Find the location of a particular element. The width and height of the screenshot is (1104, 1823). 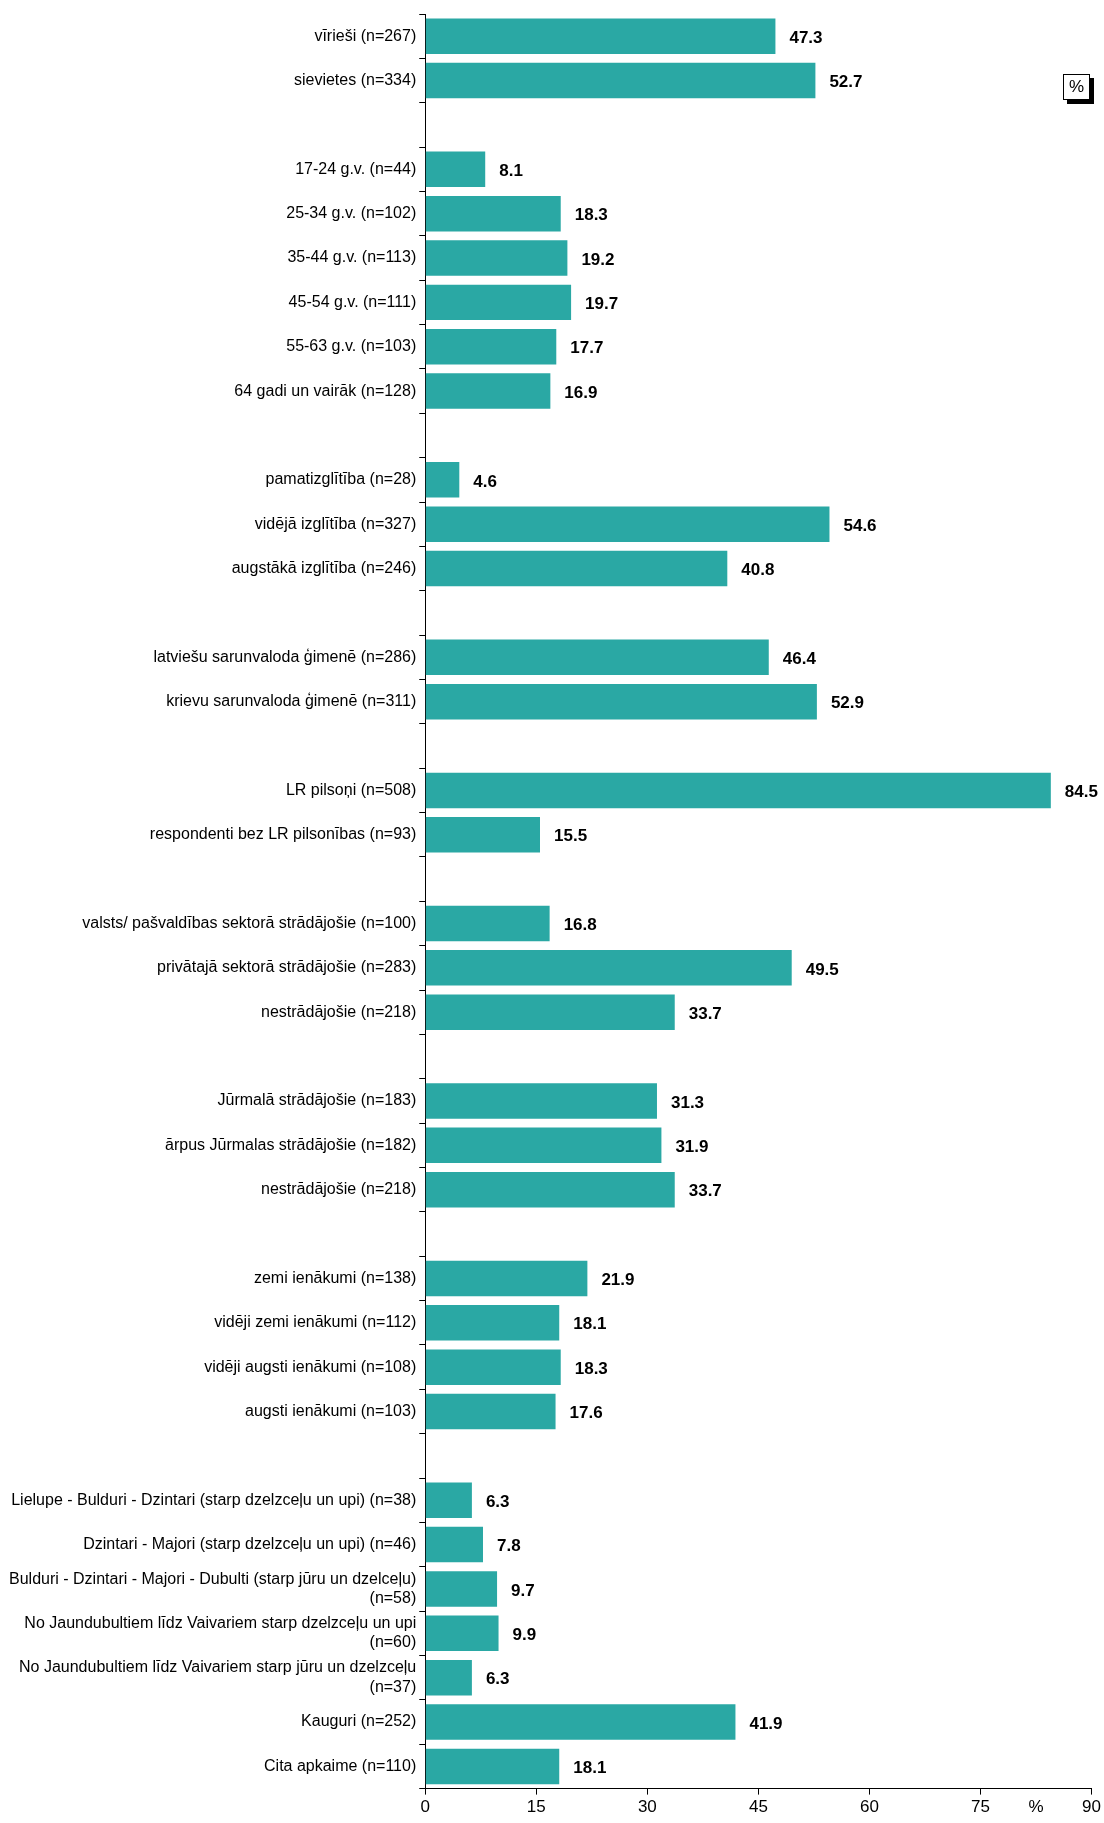

y-tick-label: valsts/ pašvaldības sektorā strādājošie (n=100) is located at coordinates (249, 922).